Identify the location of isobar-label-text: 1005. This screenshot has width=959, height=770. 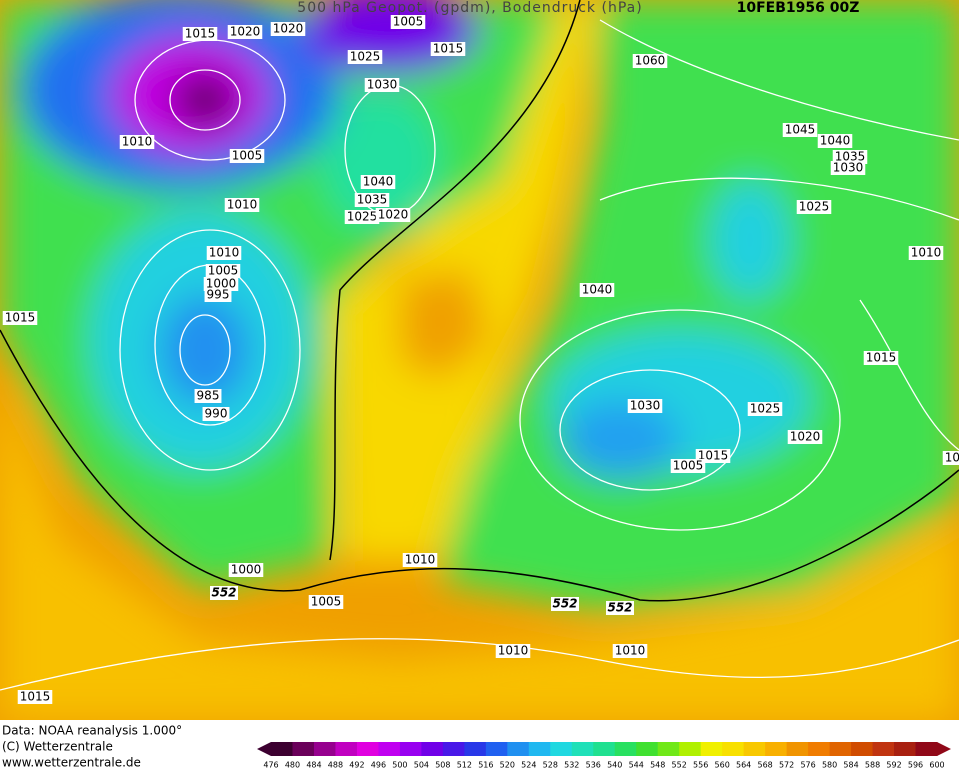
(408, 22).